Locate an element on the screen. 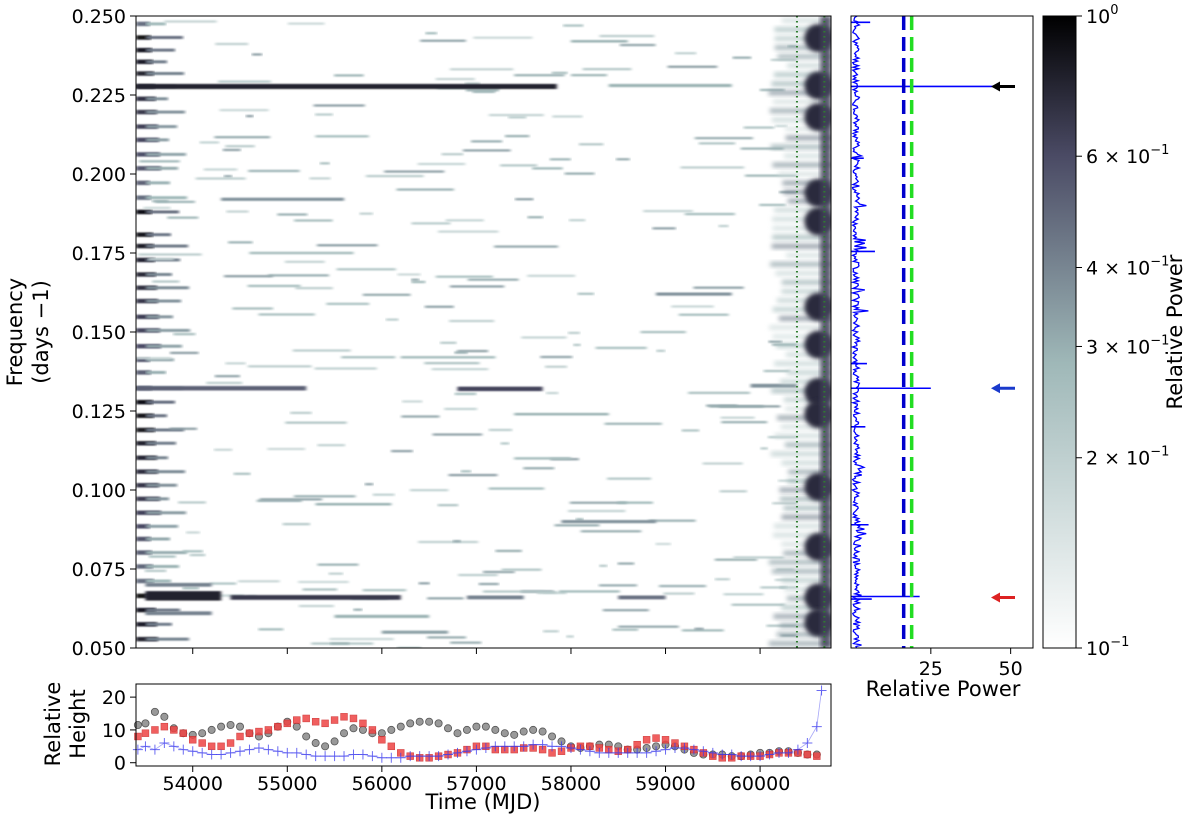 The width and height of the screenshot is (1200, 824). relative-height-points is located at coordinates (479, 724).